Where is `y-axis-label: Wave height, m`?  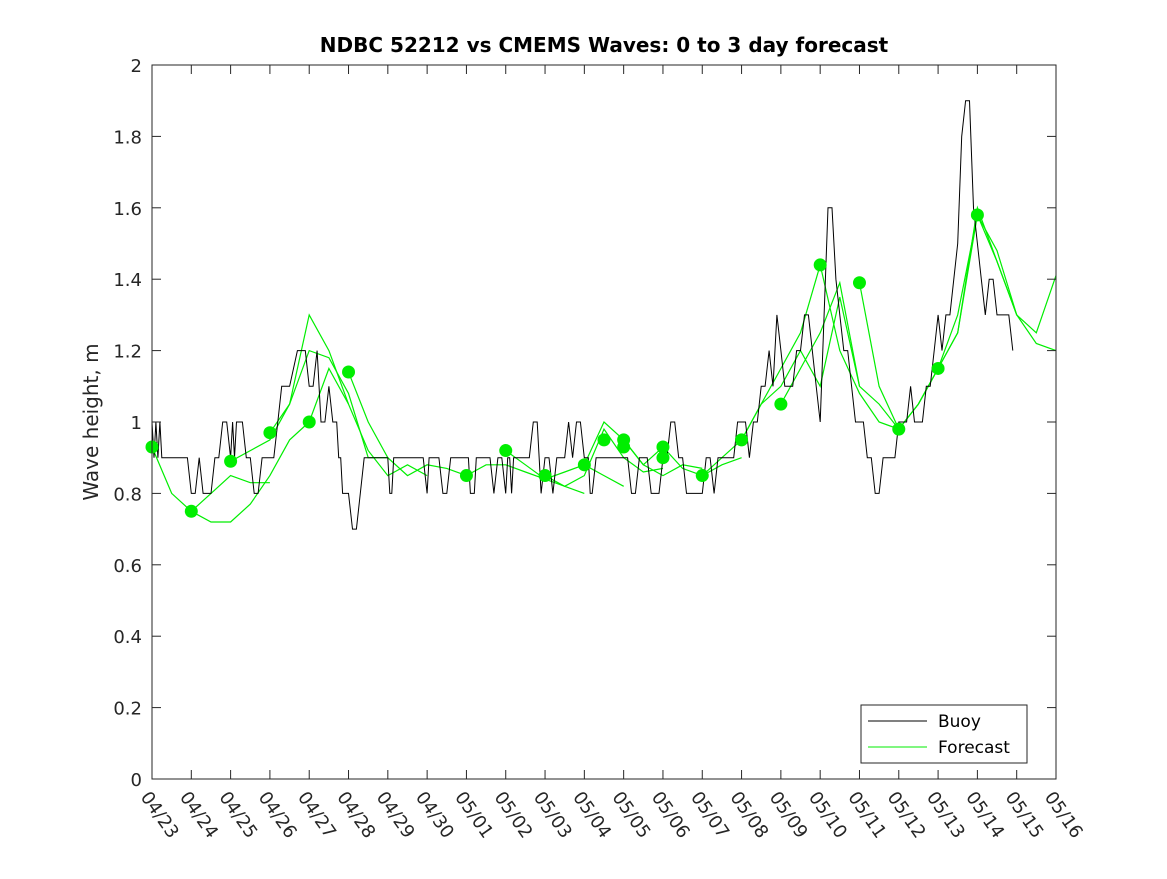 y-axis-label: Wave height, m is located at coordinates (91, 421).